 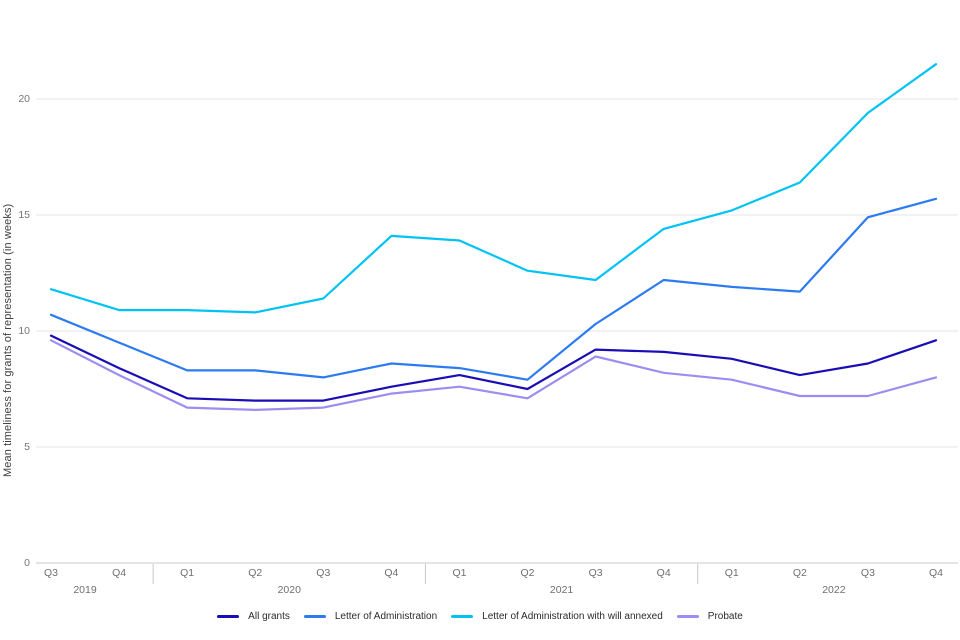 What do you see at coordinates (528, 573) in the screenshot?
I see `x-tick-label-q2-2021: Q2` at bounding box center [528, 573].